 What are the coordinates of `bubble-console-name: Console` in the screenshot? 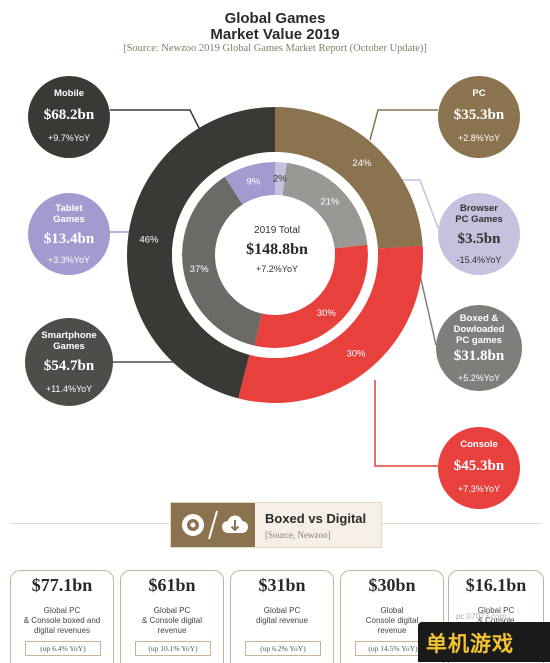 It's located at (479, 444).